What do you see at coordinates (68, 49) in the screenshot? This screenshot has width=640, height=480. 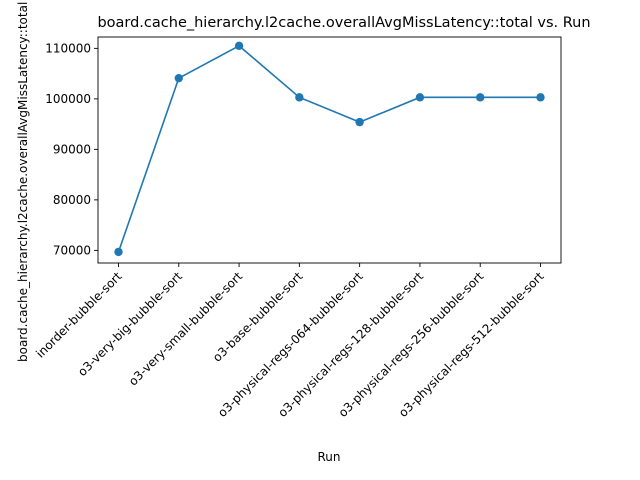 I see `y-tick-label: 110000` at bounding box center [68, 49].